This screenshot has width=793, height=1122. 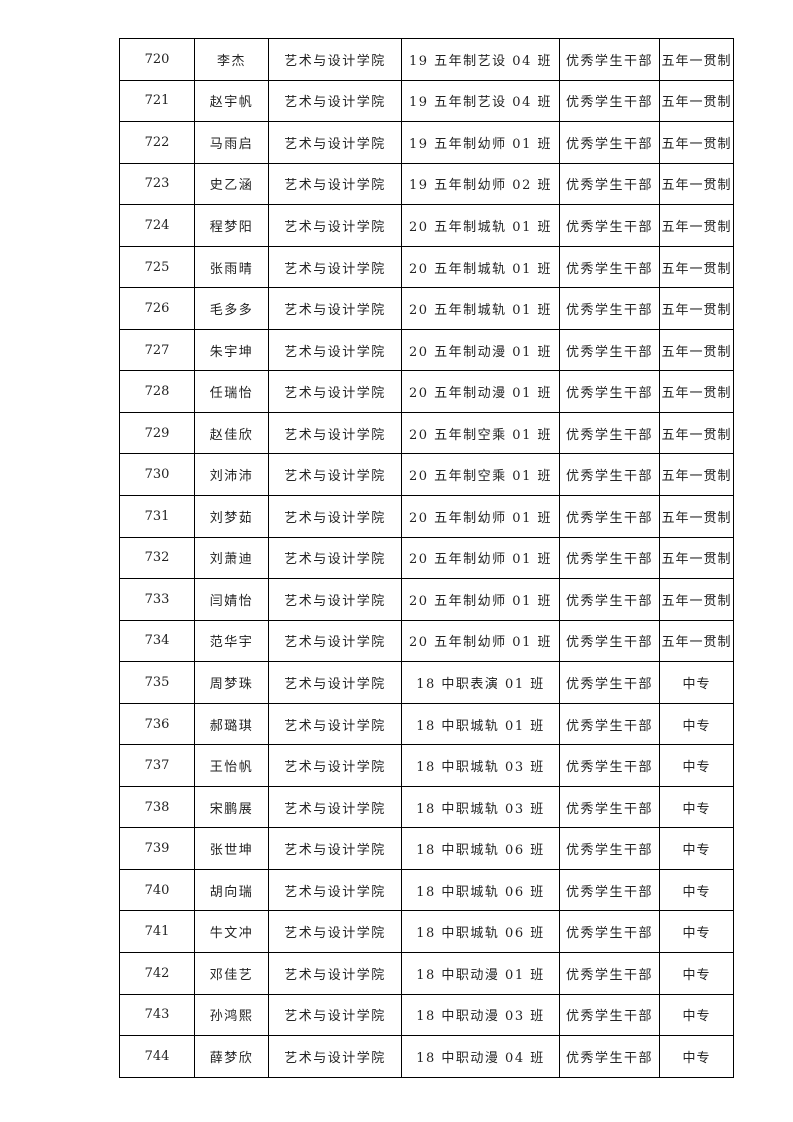 What do you see at coordinates (426, 142) in the screenshot?
I see `table-row: 722 马雨启 艺术与设计学院 19 五年制幼师 01 班优秀学生干部 五年一贯制` at bounding box center [426, 142].